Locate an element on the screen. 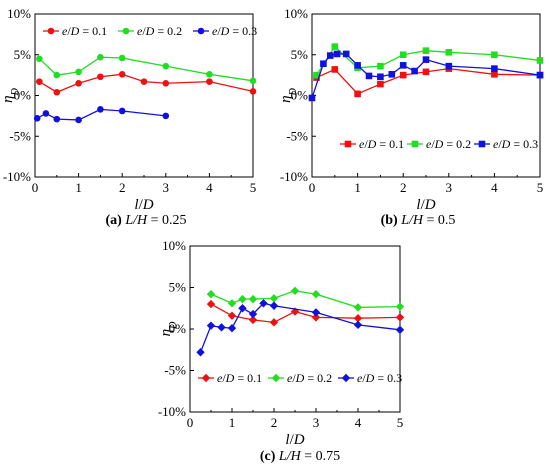 Image resolution: width=550 pixels, height=469 pixels. y-tick-label: 0% is located at coordinates (300, 95).